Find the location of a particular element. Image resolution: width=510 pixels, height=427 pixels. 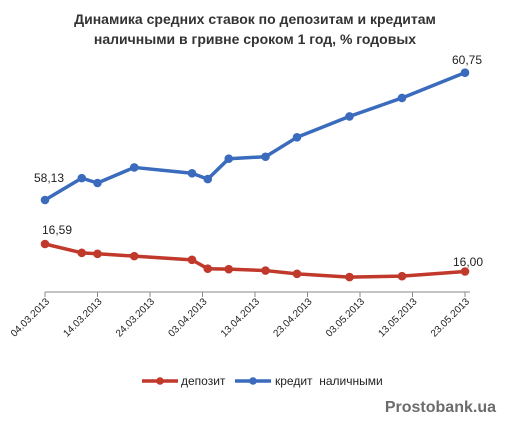

legend-label-credit: кредит наличными is located at coordinates (329, 381).